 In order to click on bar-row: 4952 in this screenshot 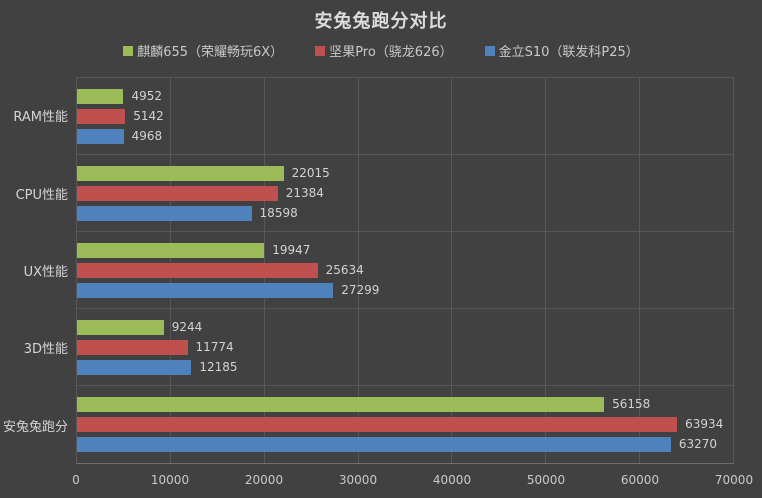, I will do `click(405, 96)`.